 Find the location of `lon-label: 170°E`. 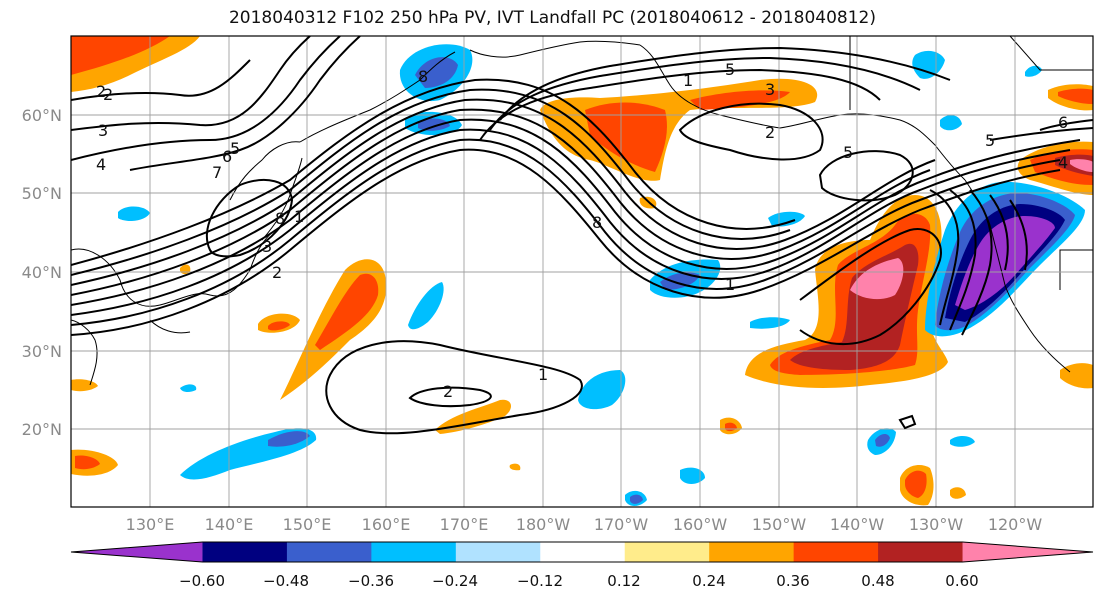

lon-label: 170°E is located at coordinates (464, 524).